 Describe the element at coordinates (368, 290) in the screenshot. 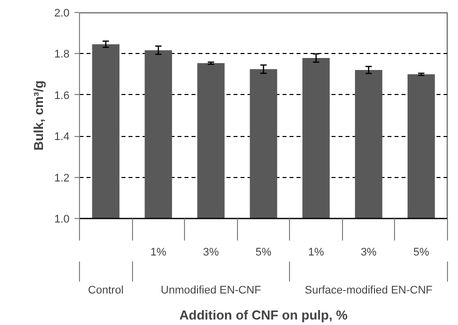

I see `text: Surface-modified EN-CNF` at that location.